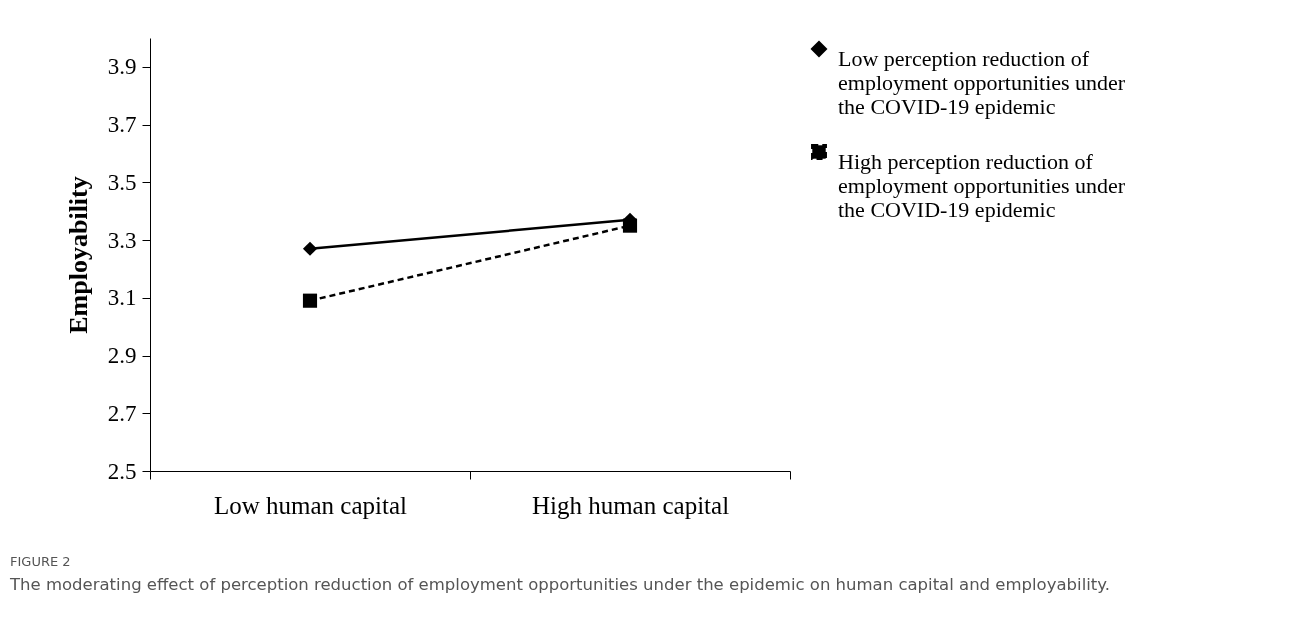  I want to click on y-tick-label: 2.7, so click(122, 413).